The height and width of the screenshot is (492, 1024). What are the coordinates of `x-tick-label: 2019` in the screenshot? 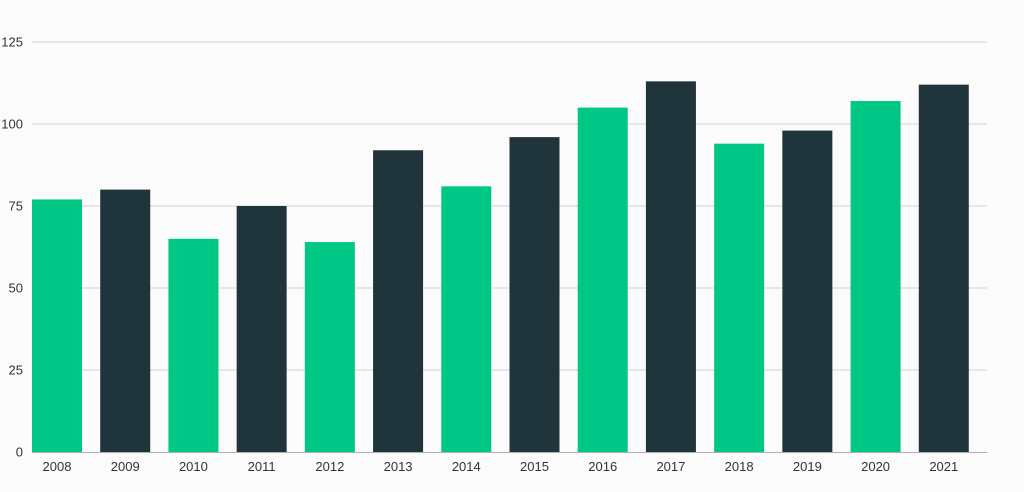 It's located at (807, 466).